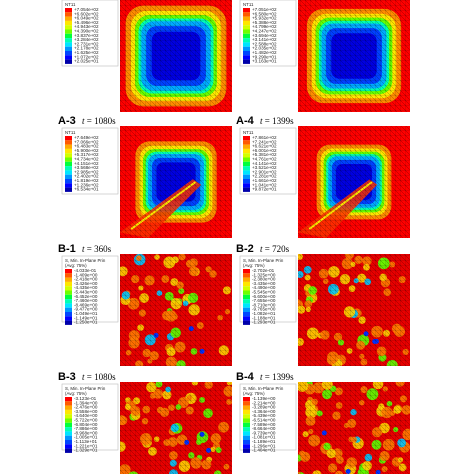  I want to click on legend-value: +9.872e+01, so click(264, 189).